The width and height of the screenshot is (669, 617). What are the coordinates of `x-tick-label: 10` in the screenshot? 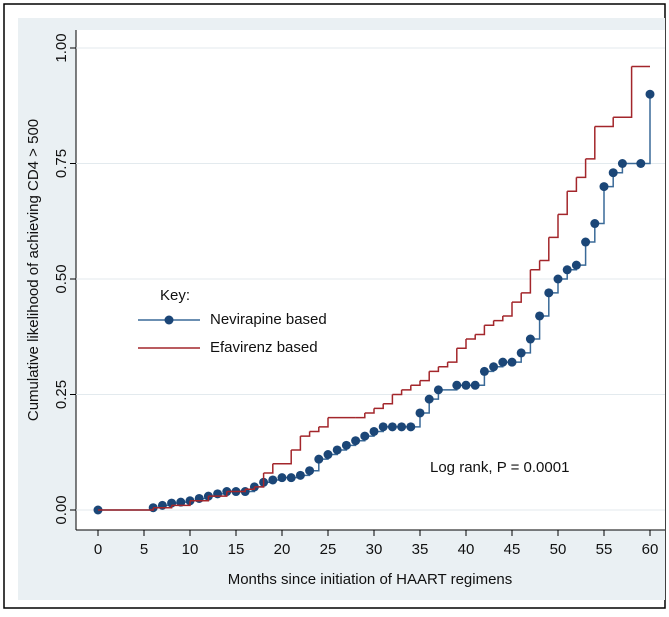 It's located at (190, 549).